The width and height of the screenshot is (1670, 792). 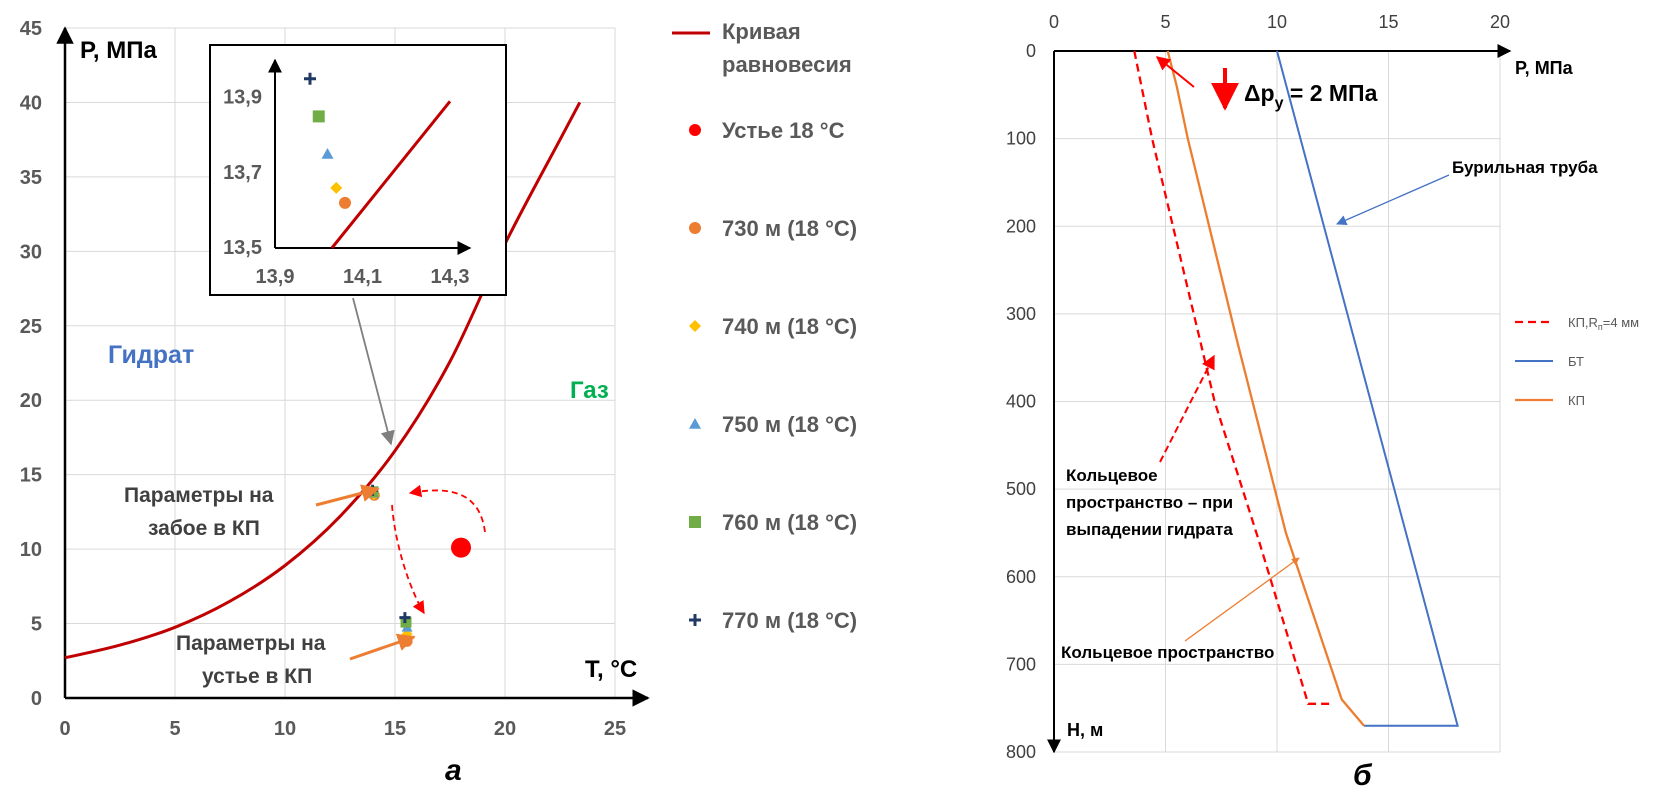 What do you see at coordinates (31, 103) in the screenshot?
I see `y-tick-label: 40` at bounding box center [31, 103].